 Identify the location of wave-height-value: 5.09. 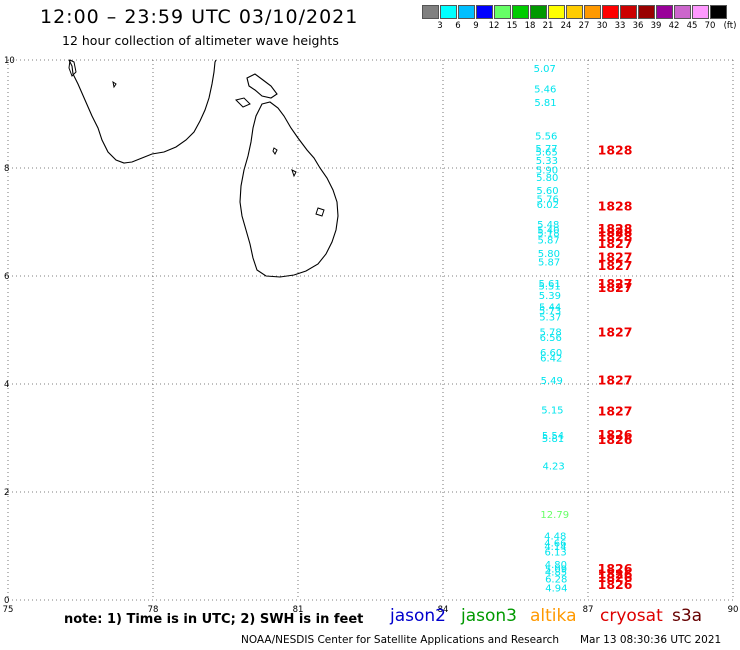
(556, 569).